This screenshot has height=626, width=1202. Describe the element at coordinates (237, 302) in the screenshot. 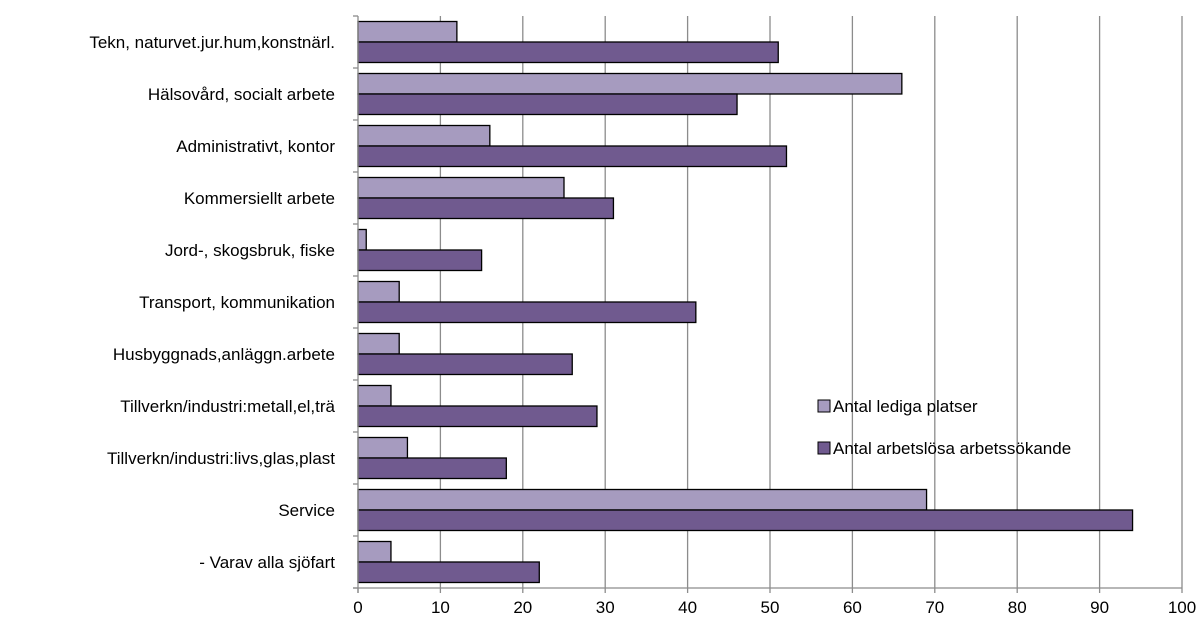

I see `category-label: Transport, kommunikation` at that location.